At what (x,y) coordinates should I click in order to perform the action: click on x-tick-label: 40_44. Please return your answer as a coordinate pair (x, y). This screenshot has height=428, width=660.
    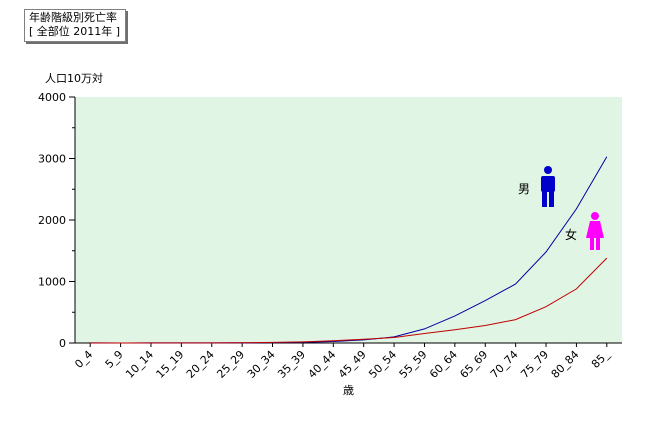
    Looking at the image, I should click on (322, 364).